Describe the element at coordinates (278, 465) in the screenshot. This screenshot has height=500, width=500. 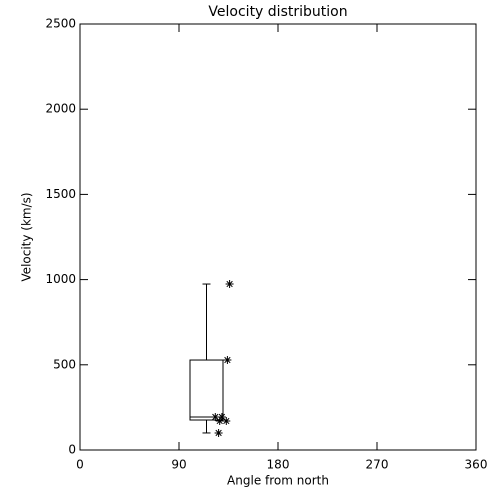
I see `x-tick-label: 180` at that location.